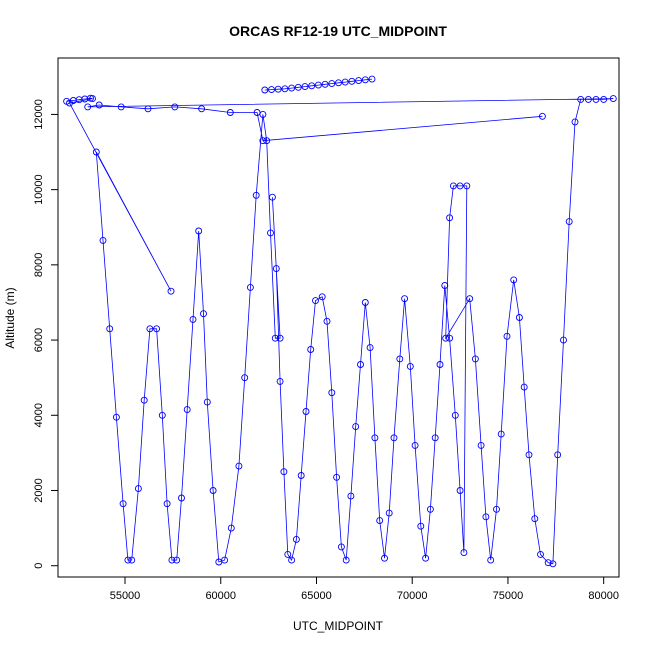 This screenshot has height=650, width=650. Describe the element at coordinates (364, 589) in the screenshot. I see `x-axis: 55000 60000 65000 70000 75000 80000` at that location.